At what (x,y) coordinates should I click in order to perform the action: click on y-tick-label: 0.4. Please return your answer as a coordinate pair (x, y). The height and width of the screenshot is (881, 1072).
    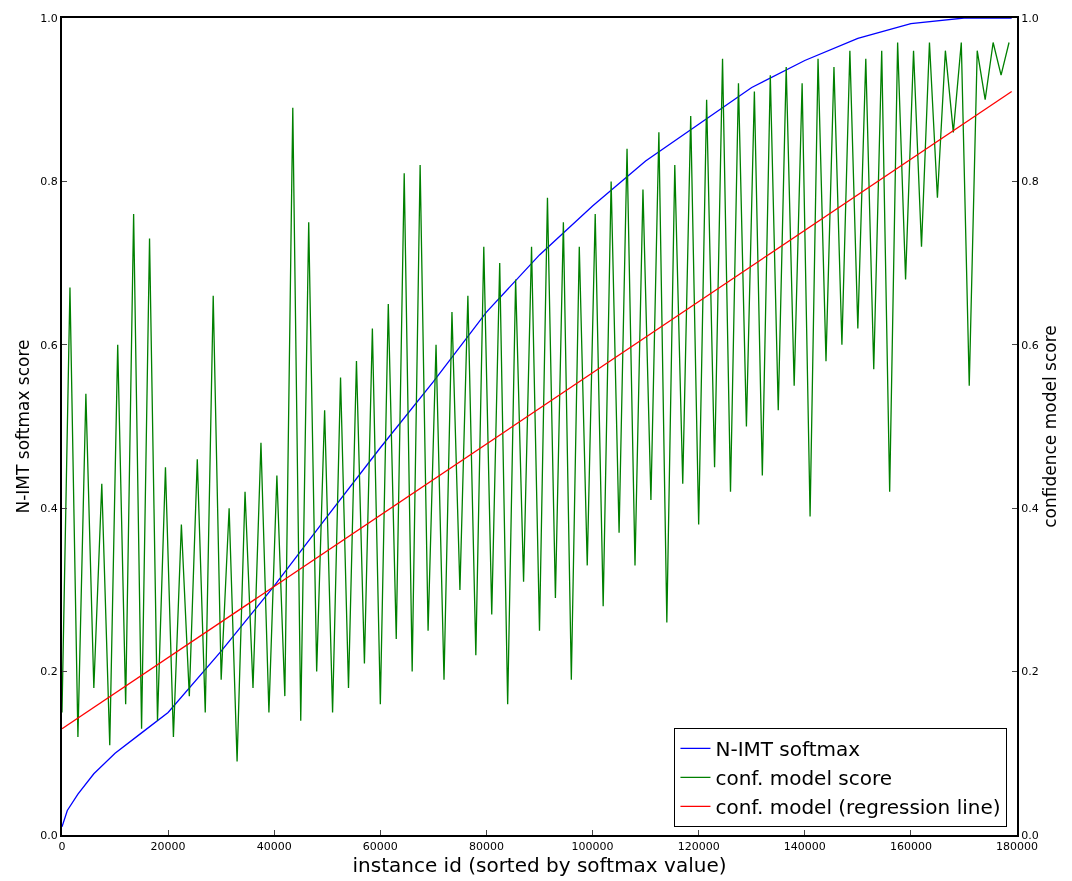
    Looking at the image, I should click on (49, 509).